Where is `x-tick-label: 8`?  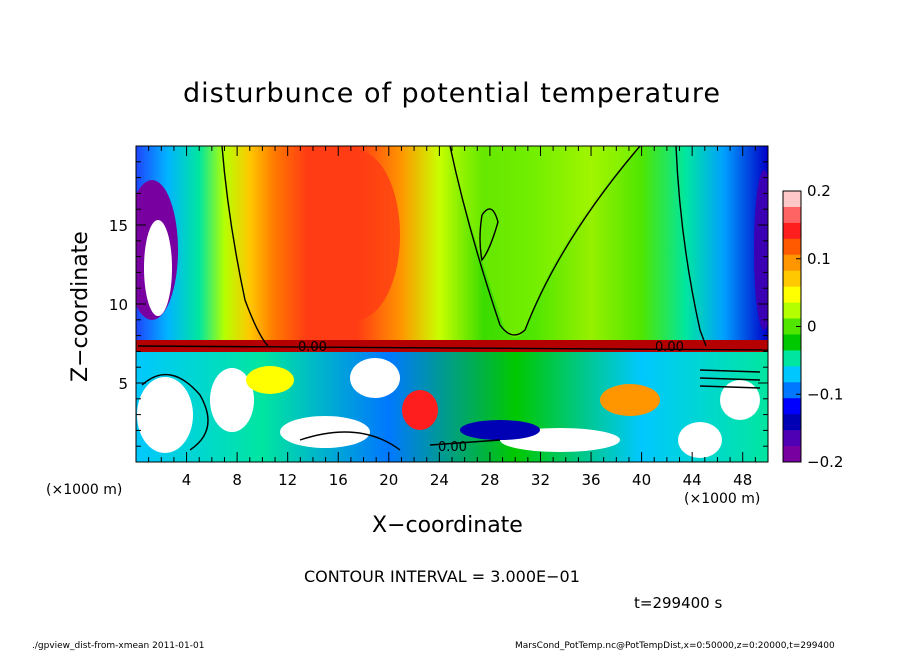
x-tick-label: 8 is located at coordinates (237, 480).